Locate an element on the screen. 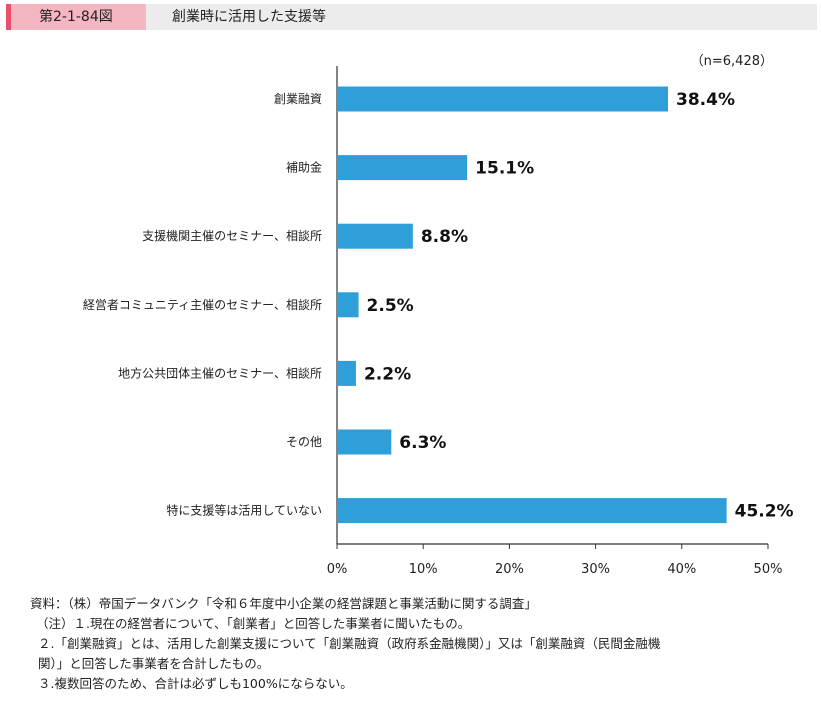 Image resolution: width=821 pixels, height=701 pixels. data-label: 2.5% is located at coordinates (390, 306).